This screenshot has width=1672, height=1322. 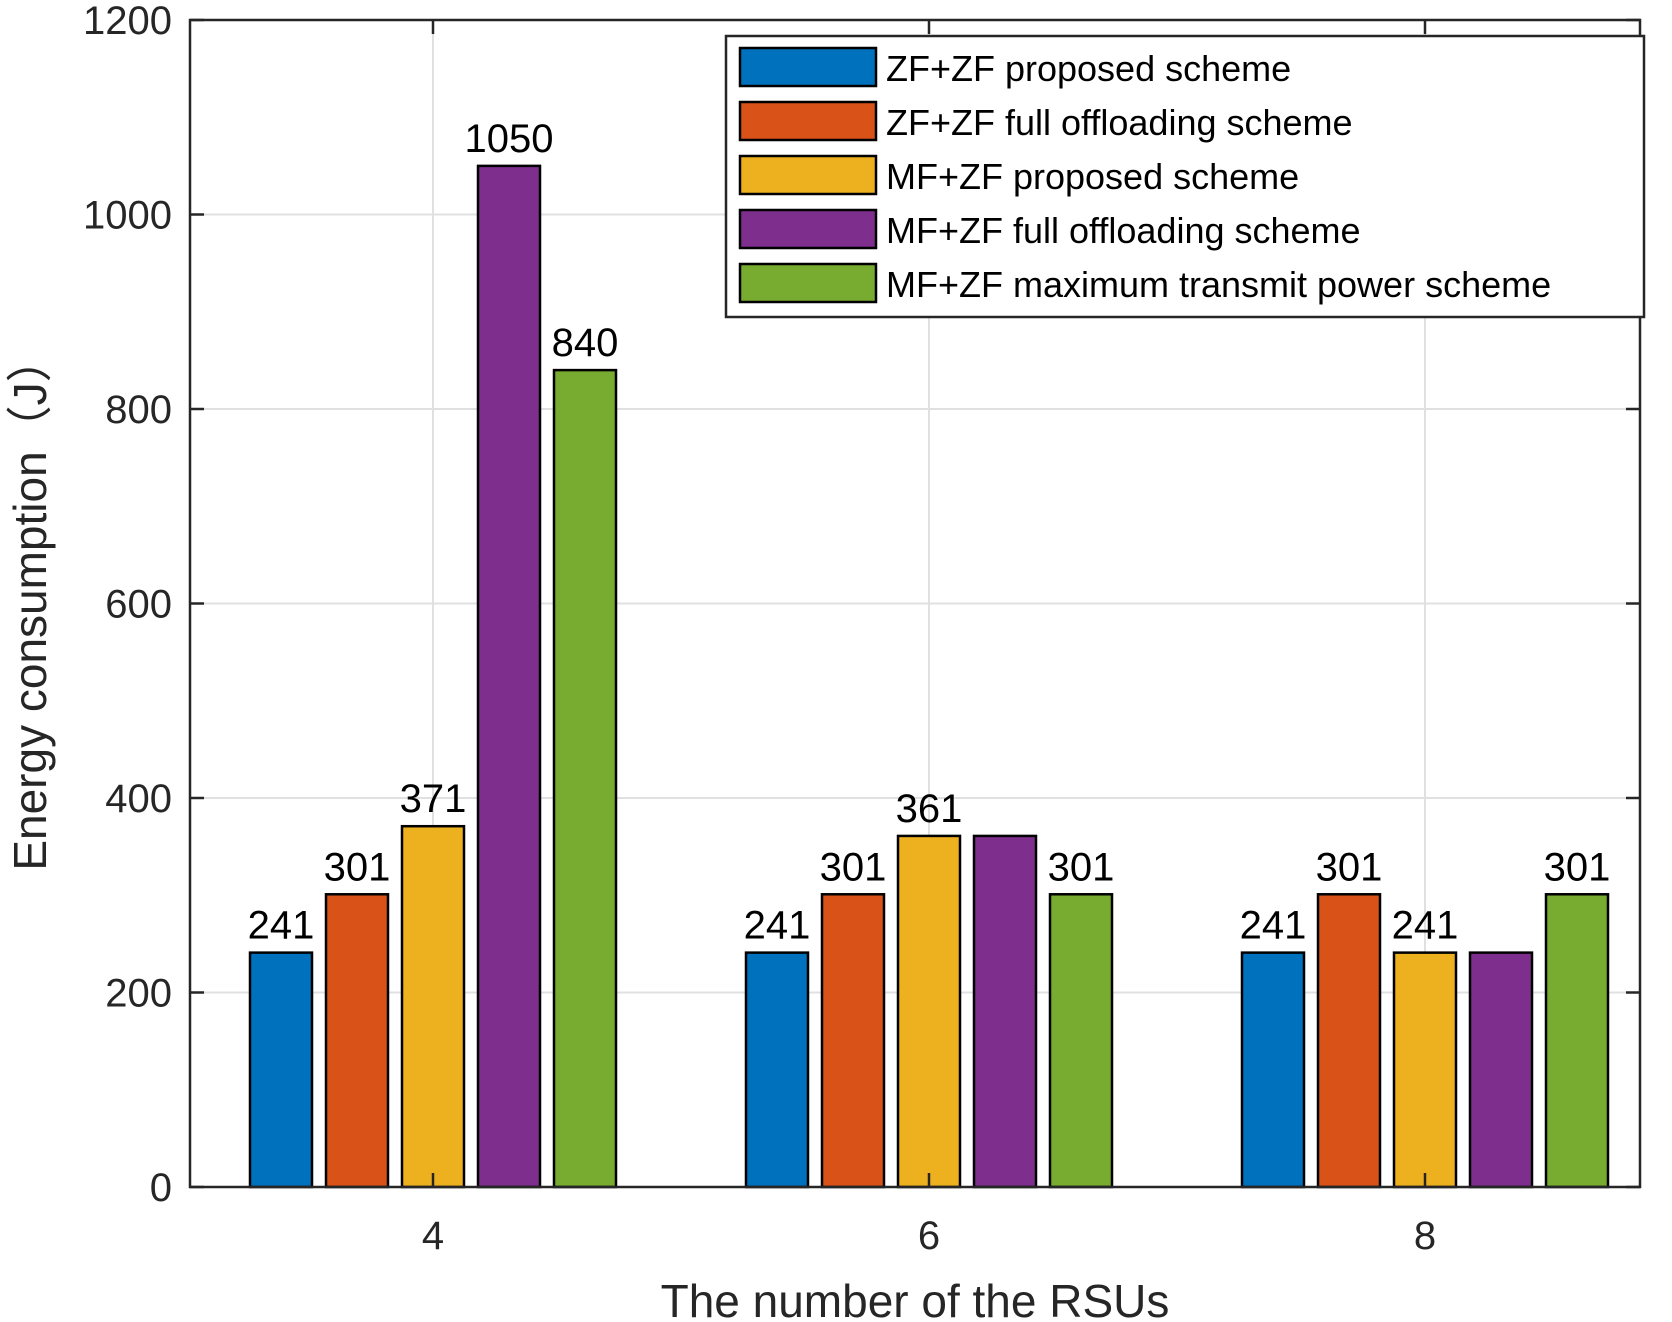 I want to click on legend-label: MF+ZF maximum transmit power scheme, so click(x=1218, y=284).